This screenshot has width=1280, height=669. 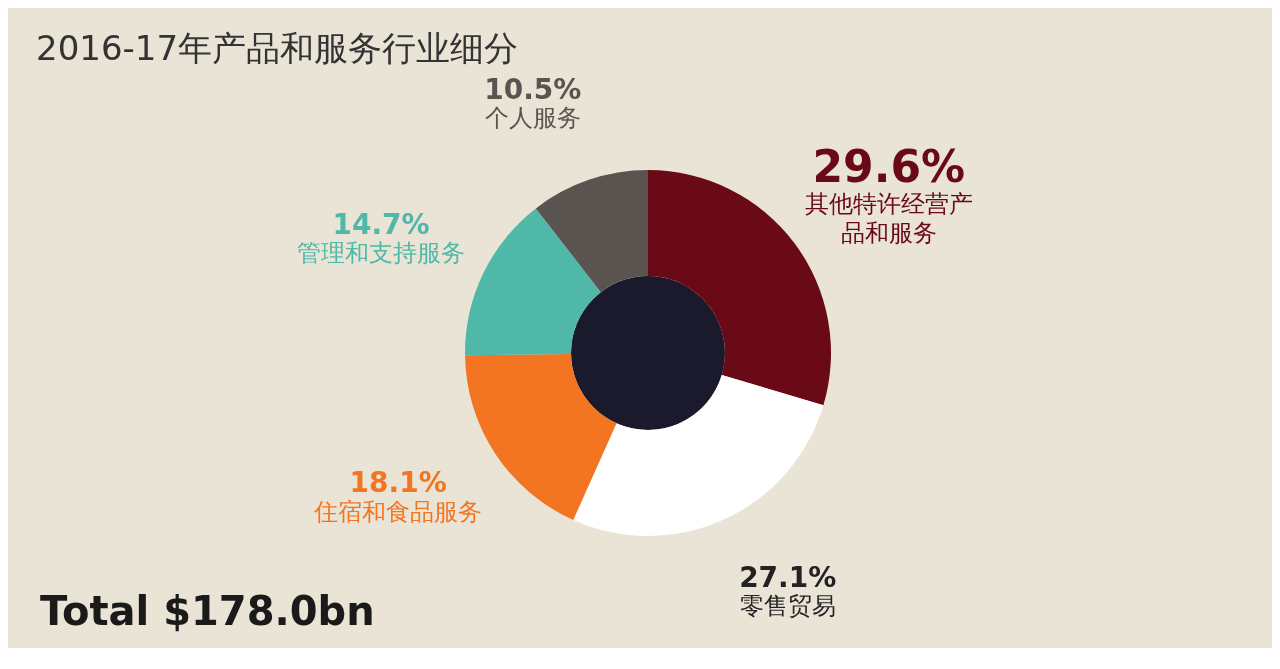 What do you see at coordinates (888, 219) in the screenshot?
I see `slice-label: 其他特许经营产品和服务` at bounding box center [888, 219].